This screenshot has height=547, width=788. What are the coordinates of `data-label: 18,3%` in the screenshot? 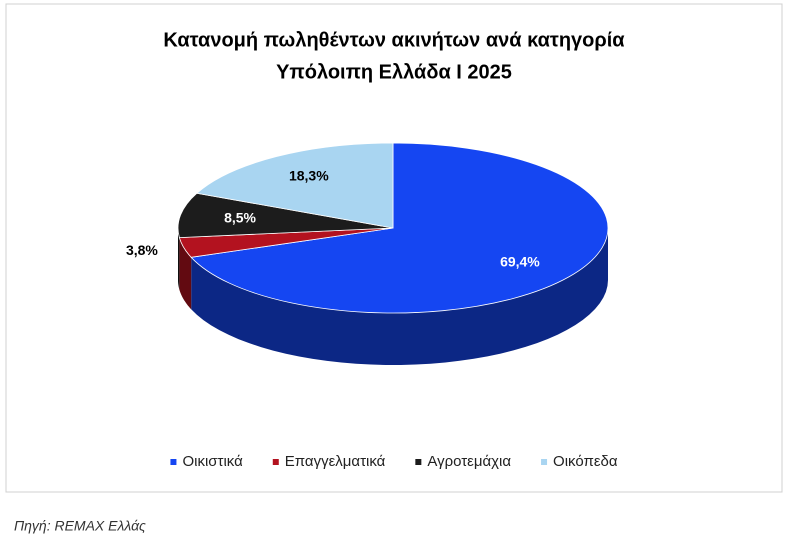 It's located at (309, 175).